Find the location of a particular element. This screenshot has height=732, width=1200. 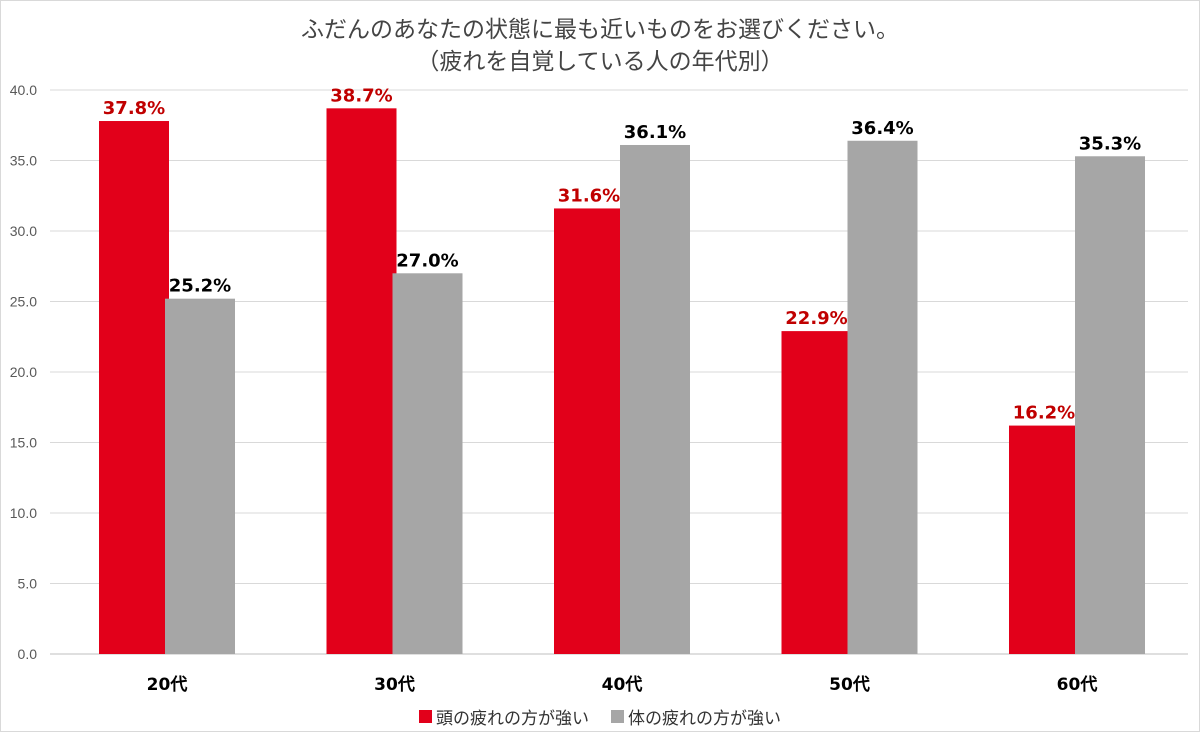

x-tick-label: 50代 is located at coordinates (849, 684).